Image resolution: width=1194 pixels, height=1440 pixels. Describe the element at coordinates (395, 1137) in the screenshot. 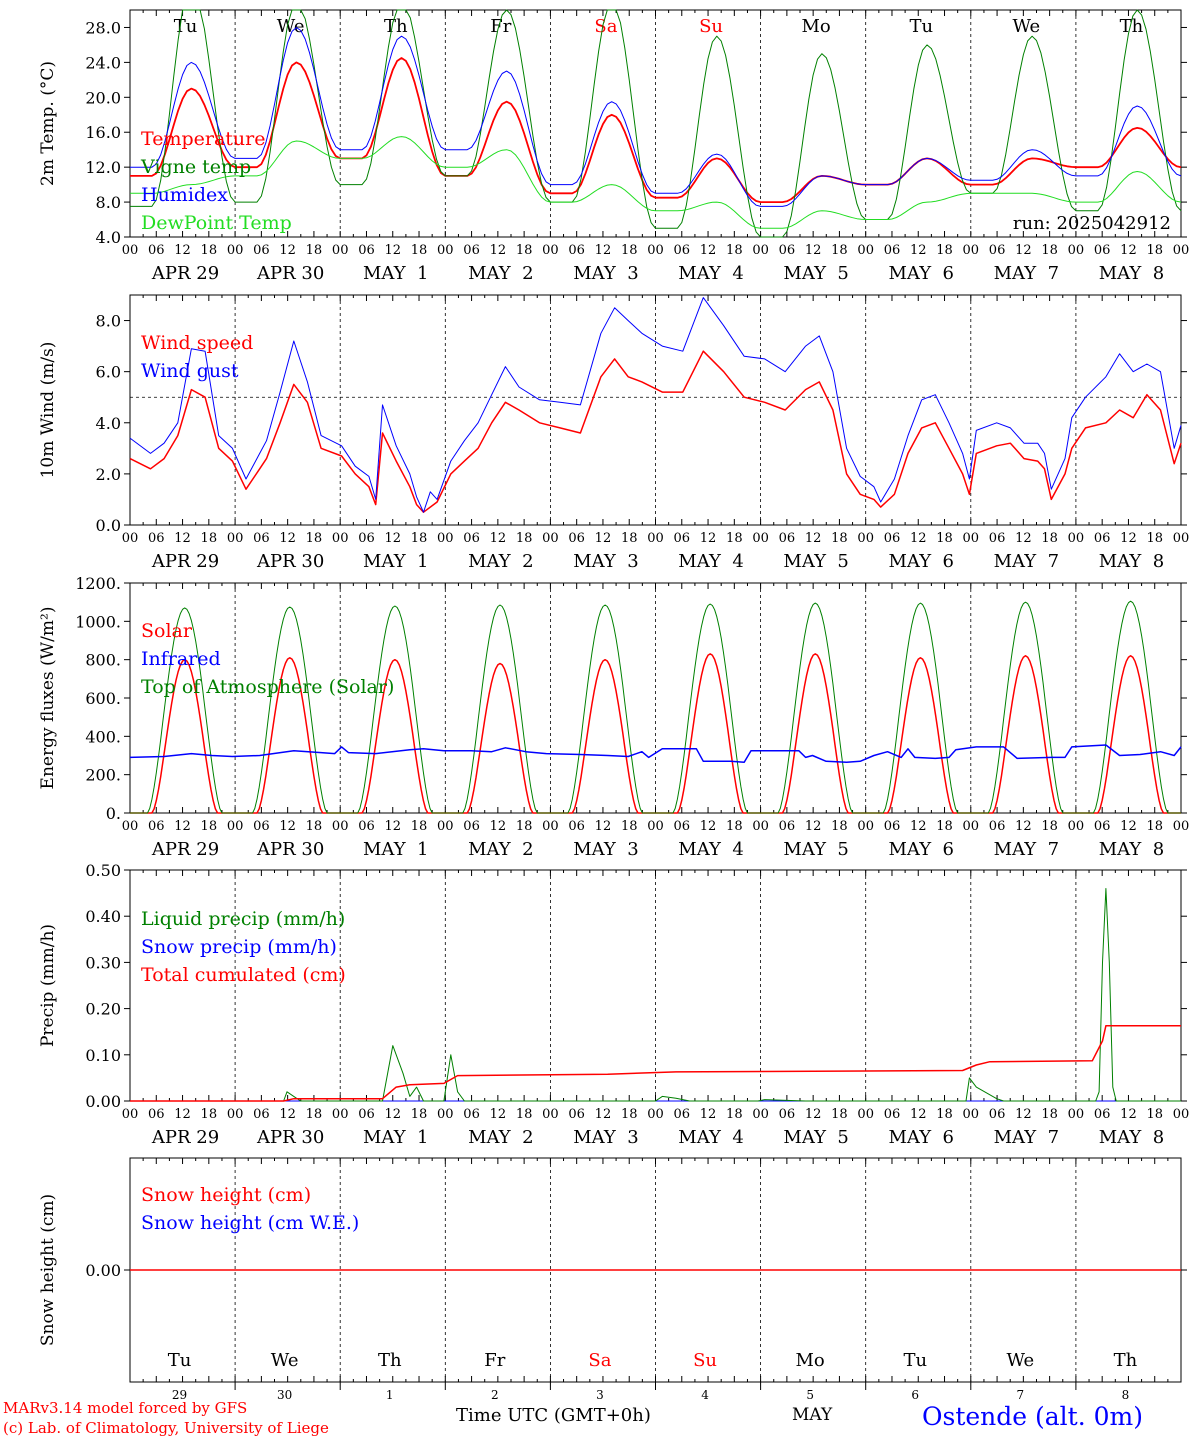

I see `date-label: MAY 1` at that location.